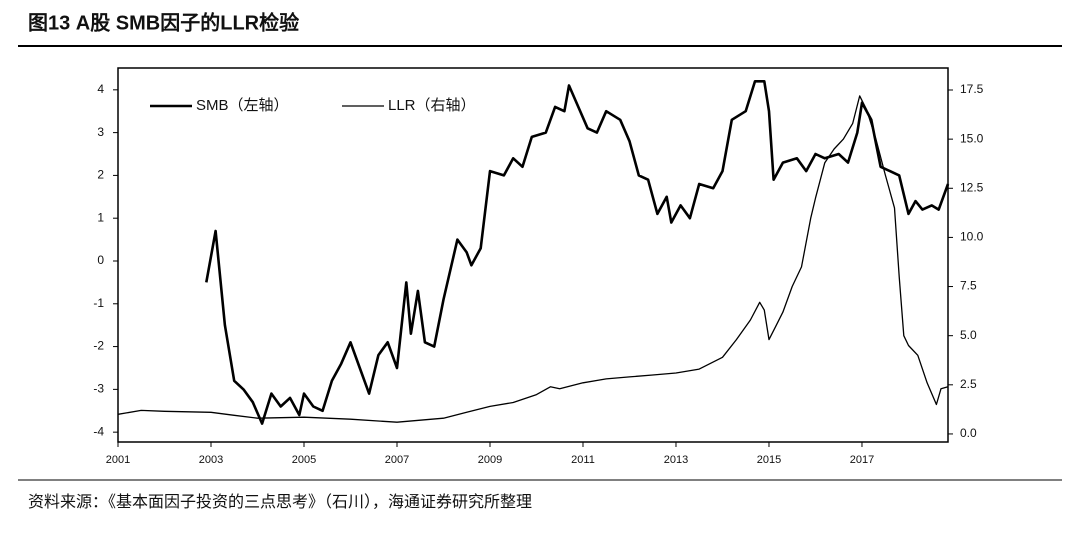  I want to click on x-tick-label: 2015, so click(769, 460).